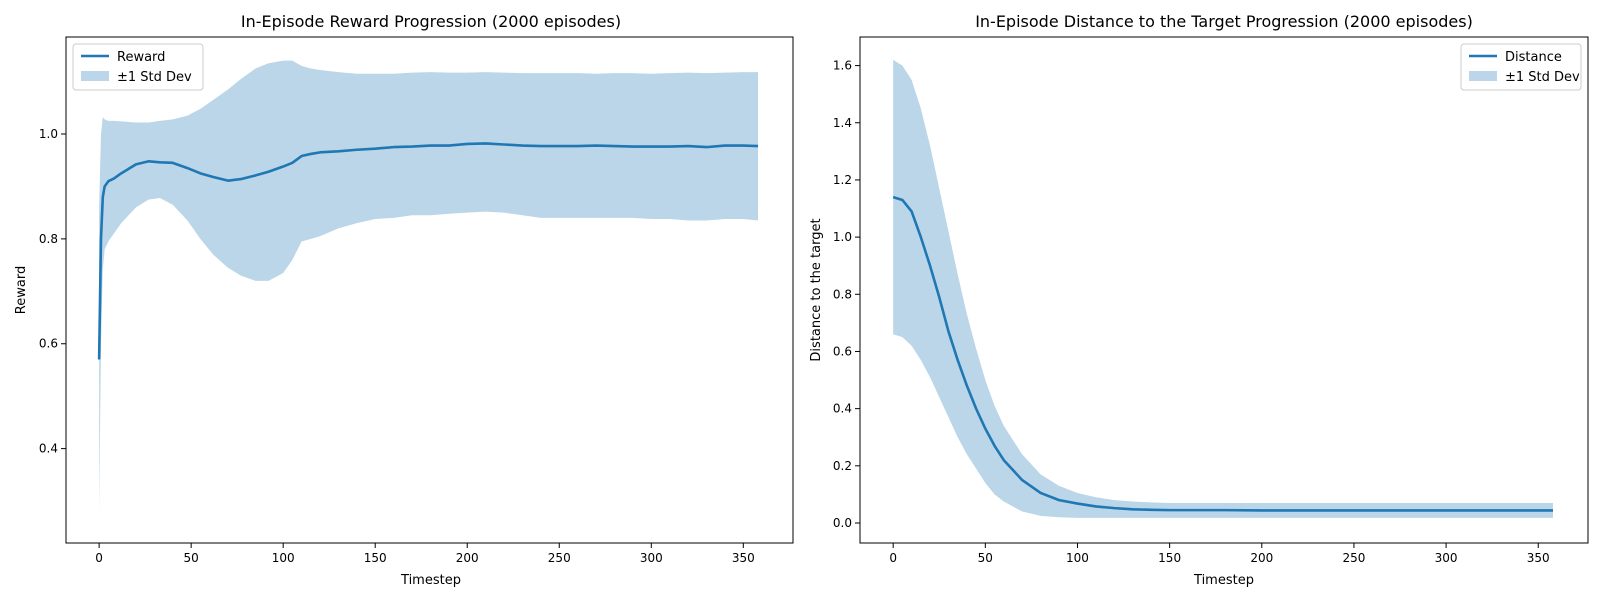 This screenshot has width=1600, height=600. I want to click on legend: Reward ±1 Std Dev, so click(138, 67).